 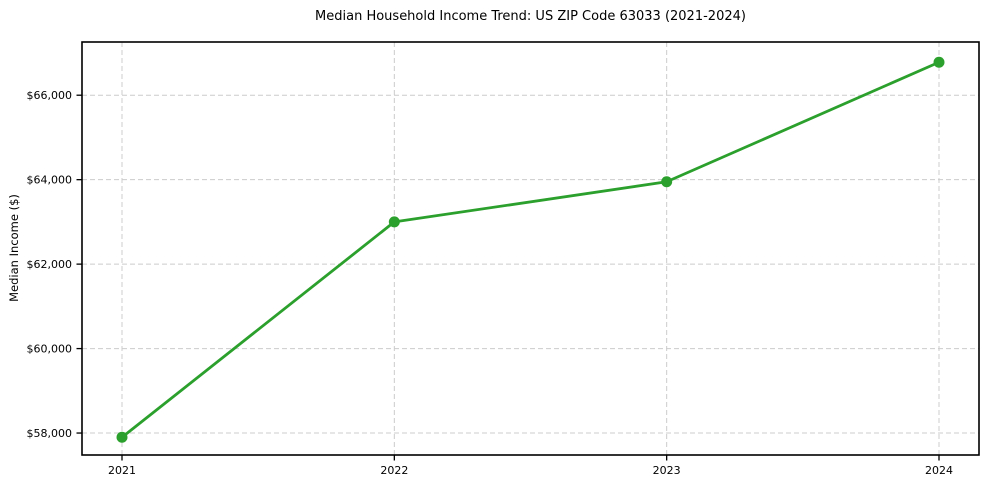 I want to click on data-point-2022, so click(x=394, y=222).